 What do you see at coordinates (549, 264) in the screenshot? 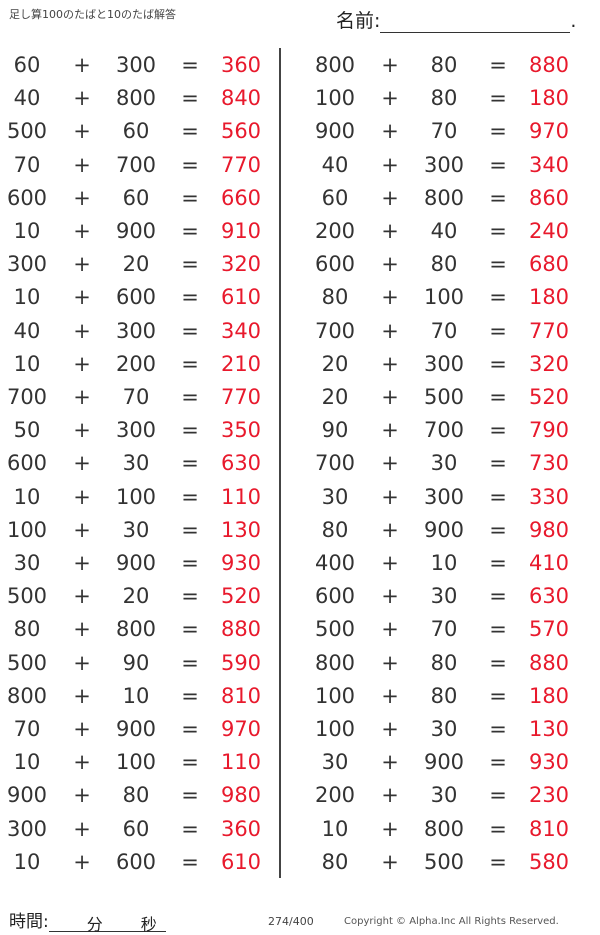
I see `answer: 680` at bounding box center [549, 264].